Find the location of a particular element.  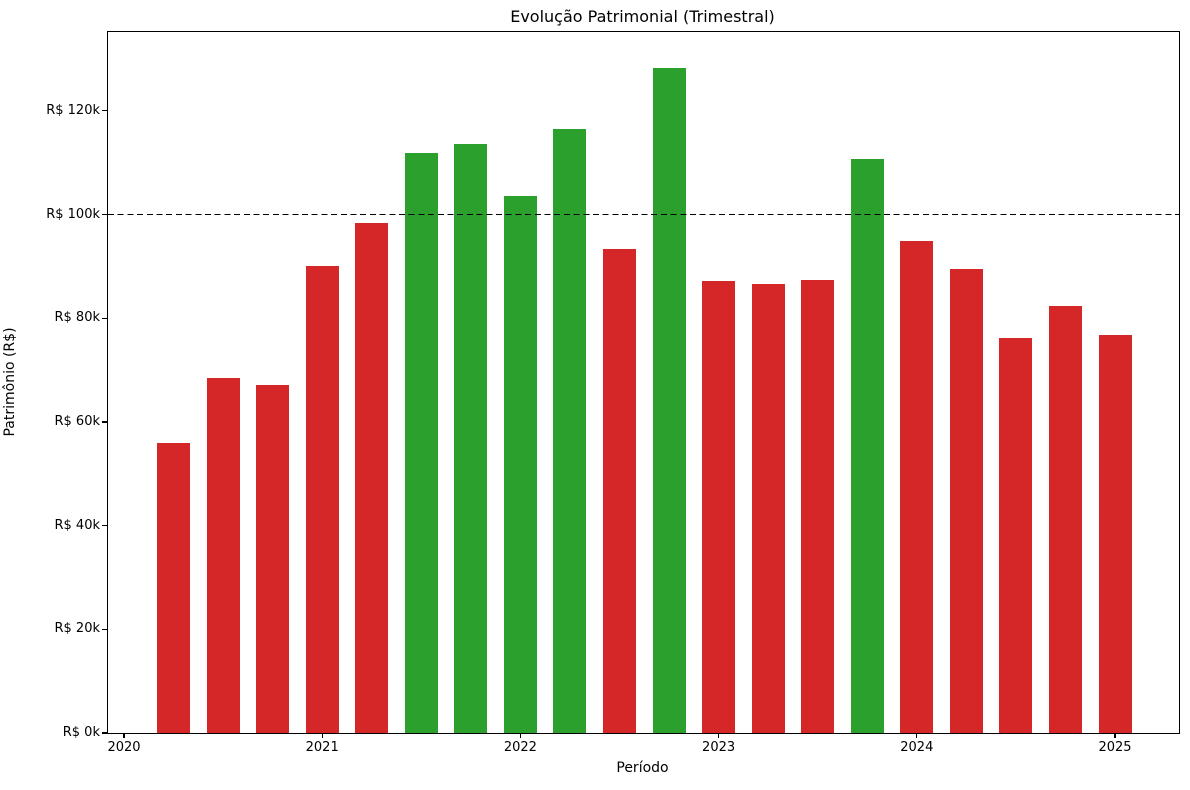

threshold-line is located at coordinates (643, 214).